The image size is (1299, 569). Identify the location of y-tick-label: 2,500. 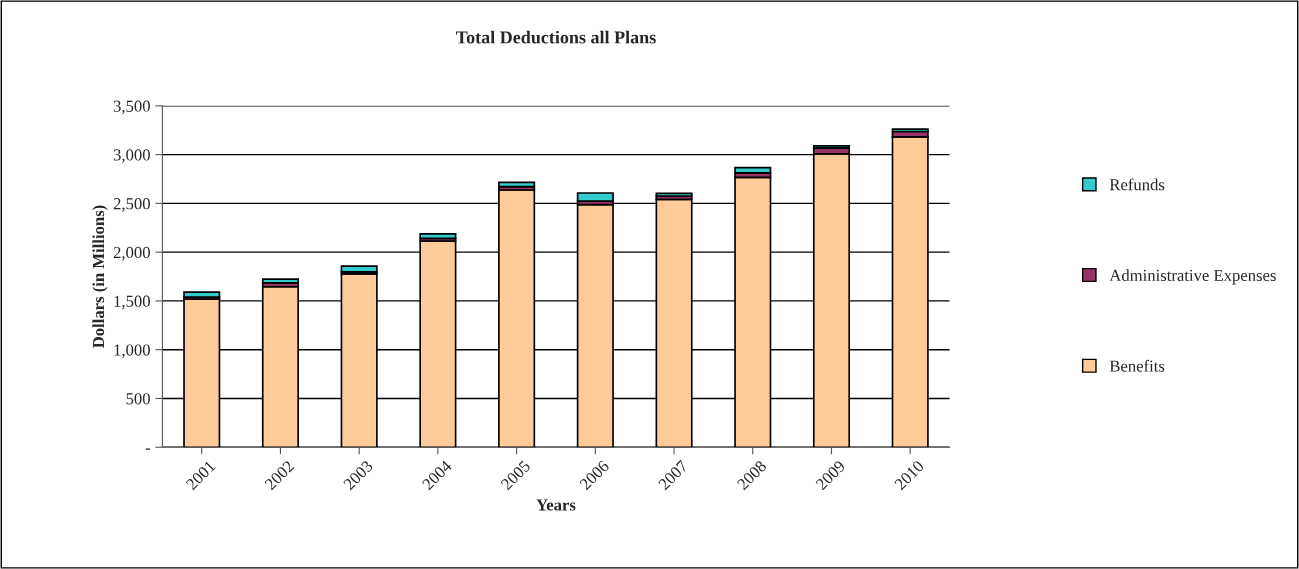
(131, 205).